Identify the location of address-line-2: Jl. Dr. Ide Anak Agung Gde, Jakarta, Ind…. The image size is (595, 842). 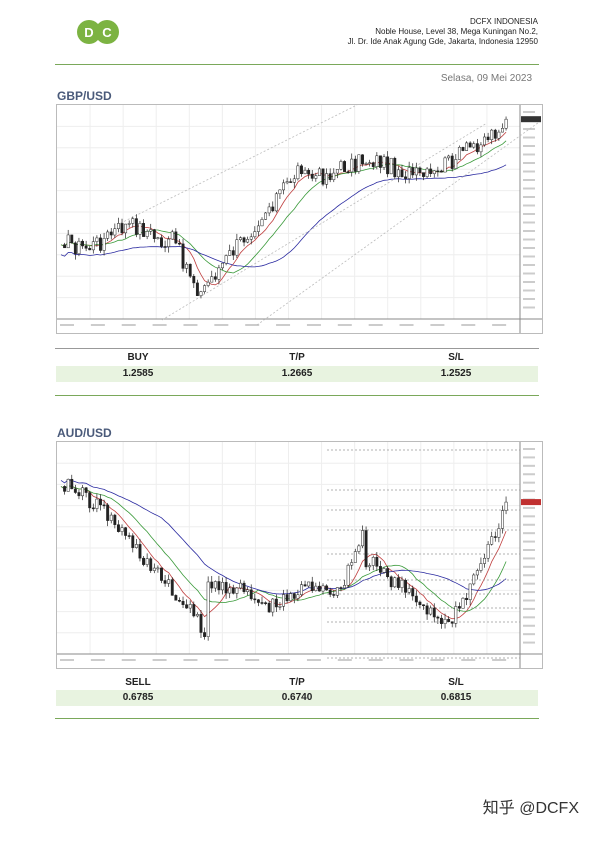
(442, 41).